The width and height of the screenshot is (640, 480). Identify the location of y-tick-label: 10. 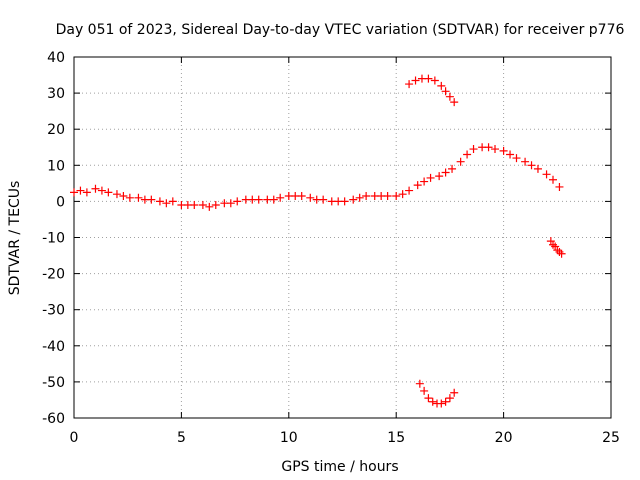
(56, 166).